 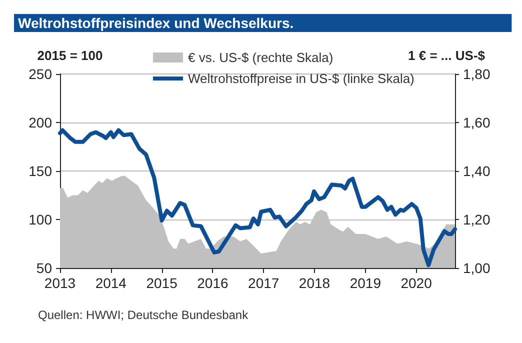 I want to click on legend-label: € vs. US-$ (rechte Skala), so click(x=261, y=57).